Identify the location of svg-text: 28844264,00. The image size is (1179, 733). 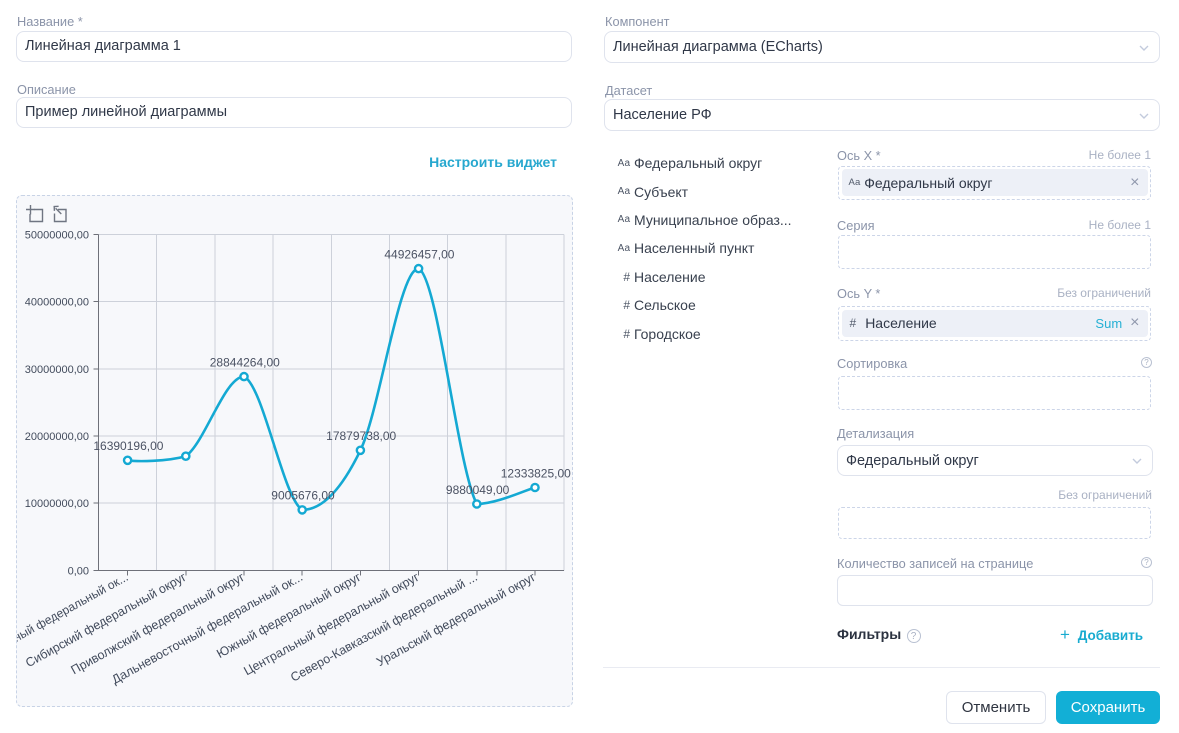
(245, 362).